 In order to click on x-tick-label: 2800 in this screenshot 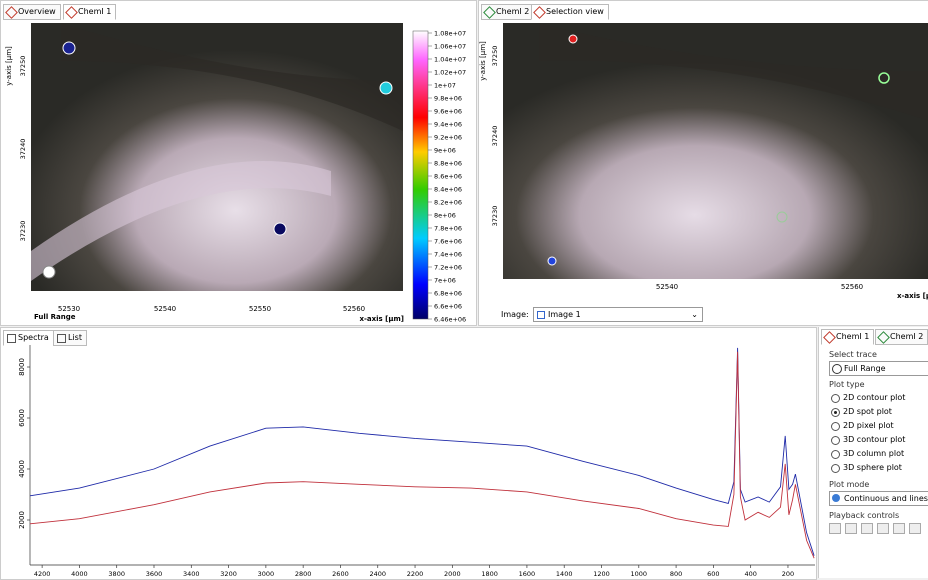, I will do `click(303, 574)`.